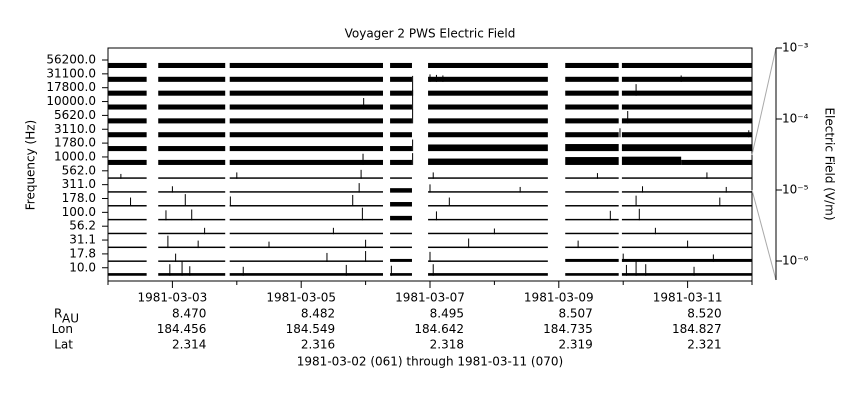  What do you see at coordinates (71, 60) in the screenshot?
I see `channel-label: 56200.0` at bounding box center [71, 60].